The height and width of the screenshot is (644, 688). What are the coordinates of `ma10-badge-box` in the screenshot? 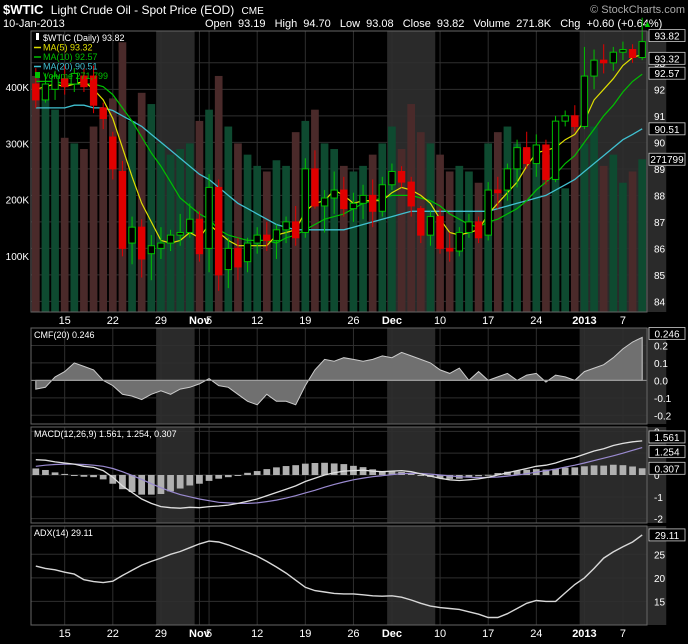 It's located at (667, 73).